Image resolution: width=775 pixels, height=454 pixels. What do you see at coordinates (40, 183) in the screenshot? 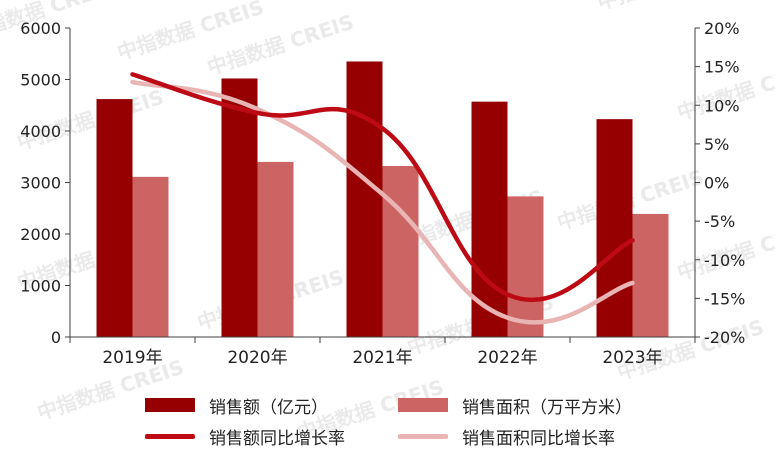
I see `y-left-tick-label: 3000` at bounding box center [40, 183].